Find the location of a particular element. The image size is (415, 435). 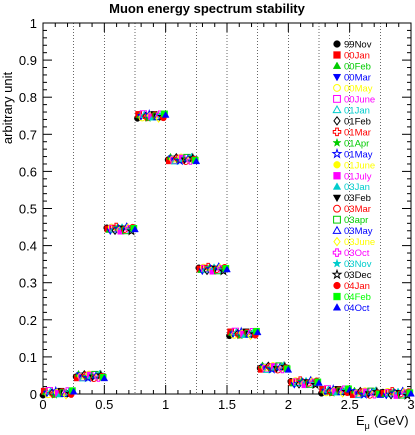

legend-label: 01Mar is located at coordinates (357, 132).